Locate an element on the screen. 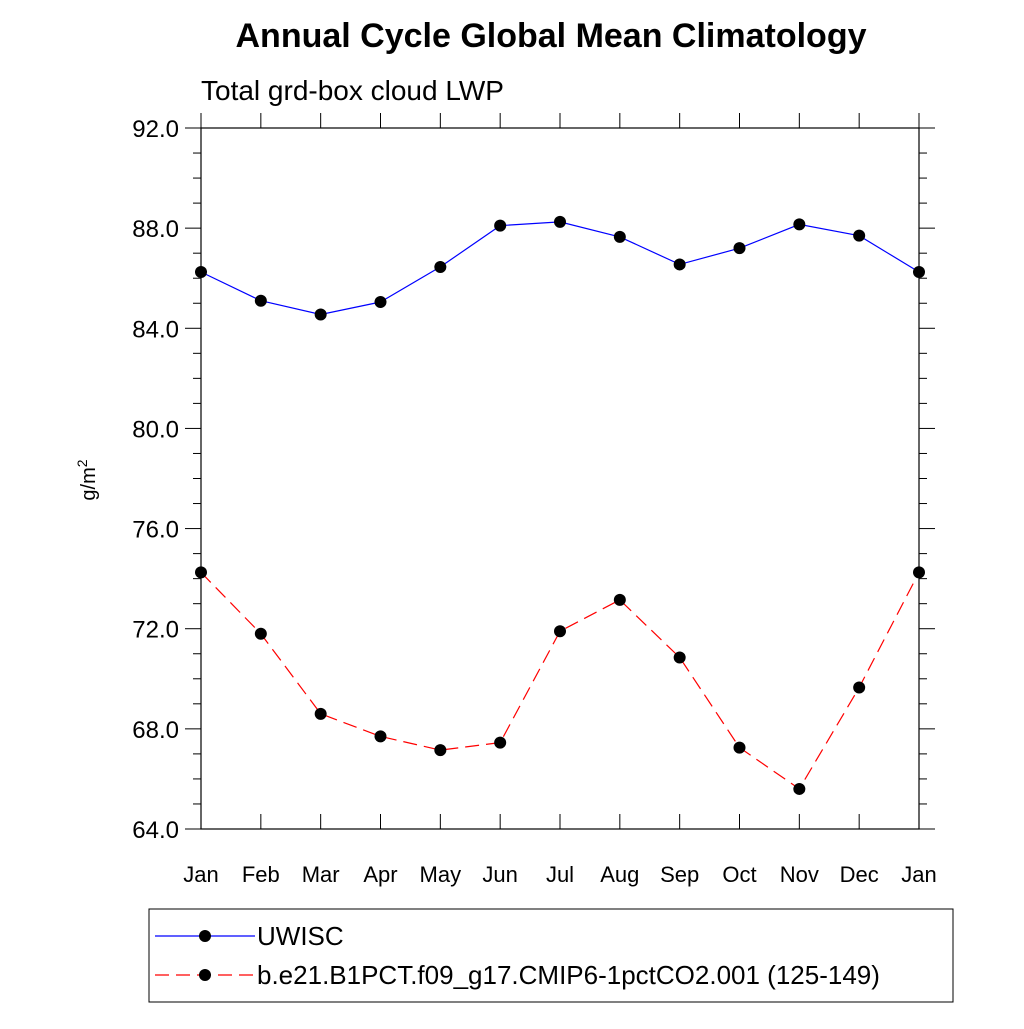 Image resolution: width=1024 pixels, height=1029 pixels. y-tick-label: 68.0 is located at coordinates (155, 730).